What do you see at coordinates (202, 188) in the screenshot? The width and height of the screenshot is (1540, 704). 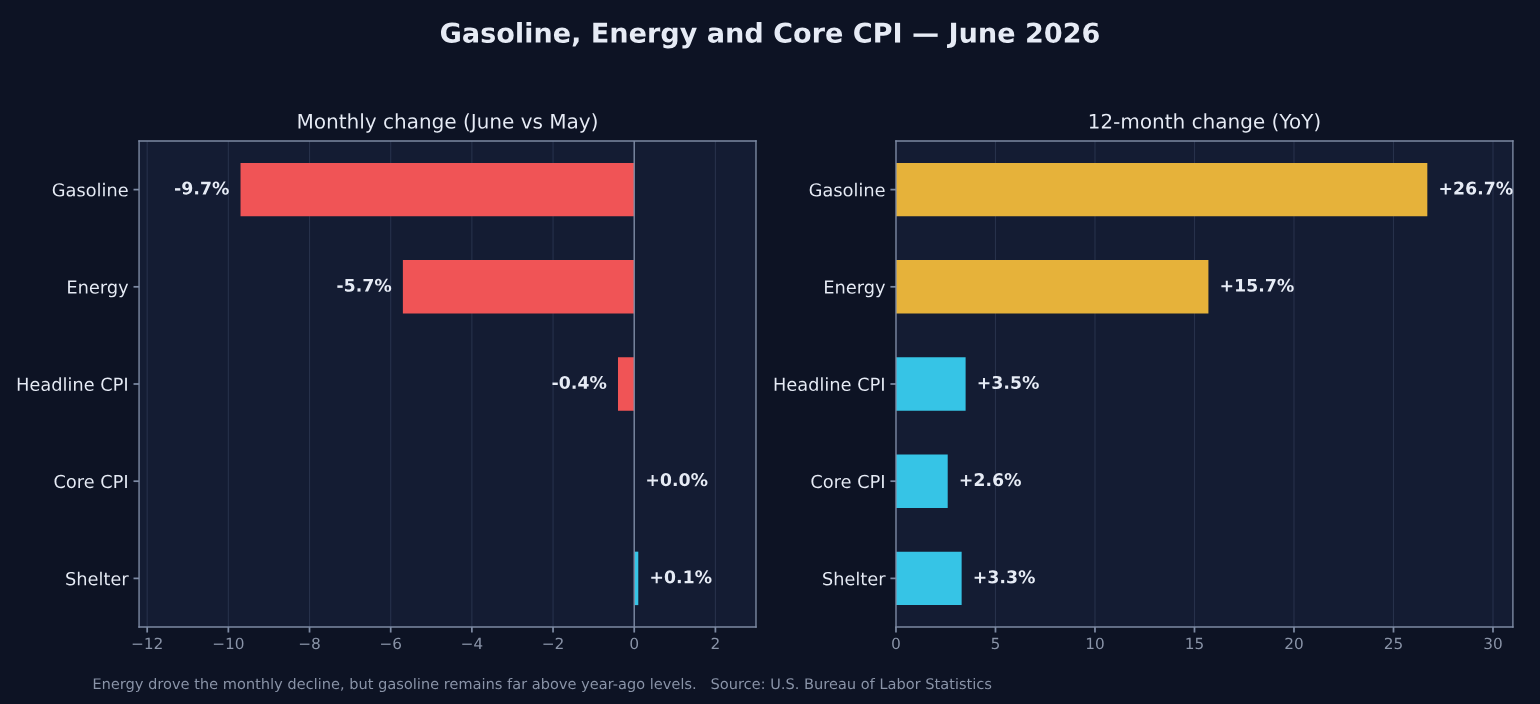 I see `data-label: -9.7%` at bounding box center [202, 188].